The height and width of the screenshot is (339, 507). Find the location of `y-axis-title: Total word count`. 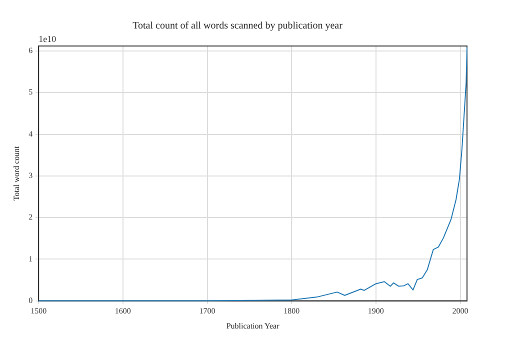

y-axis-title: Total word count is located at coordinates (16, 173).